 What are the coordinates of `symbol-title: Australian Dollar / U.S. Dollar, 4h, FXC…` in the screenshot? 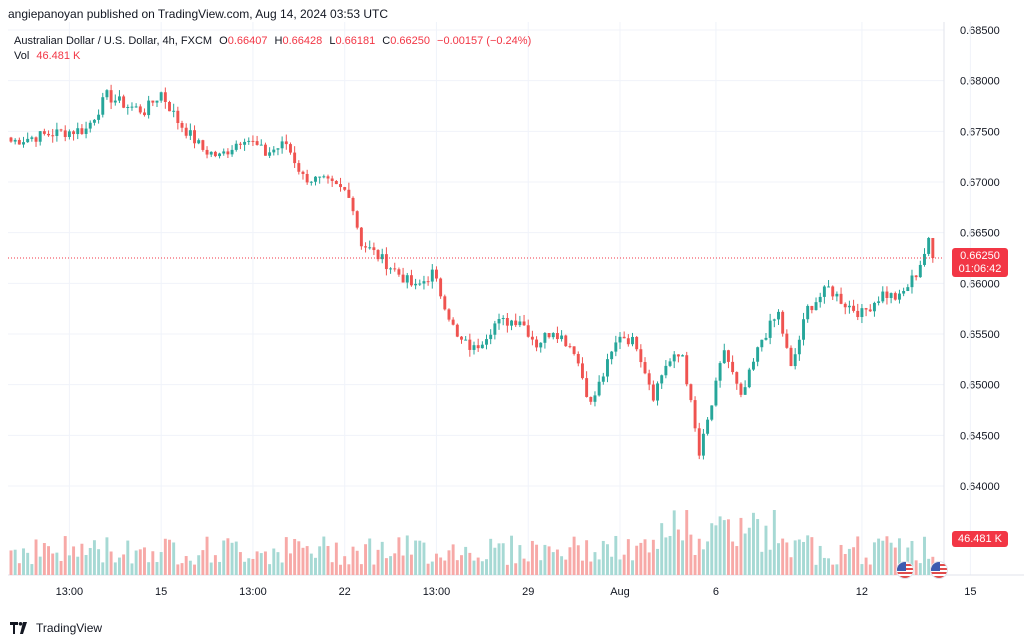 It's located at (113, 41).